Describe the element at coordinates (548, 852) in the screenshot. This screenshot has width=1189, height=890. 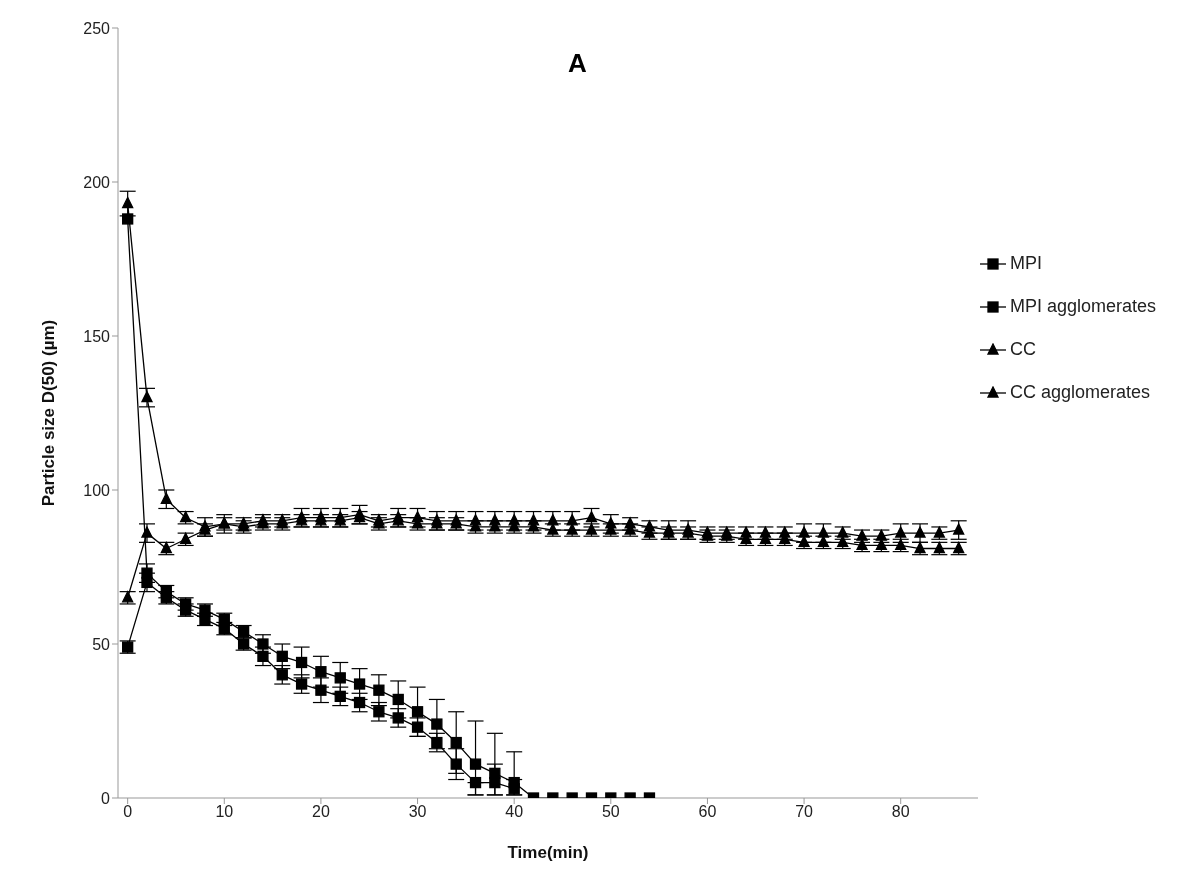
I see `x-axis-title: Time(min)` at that location.